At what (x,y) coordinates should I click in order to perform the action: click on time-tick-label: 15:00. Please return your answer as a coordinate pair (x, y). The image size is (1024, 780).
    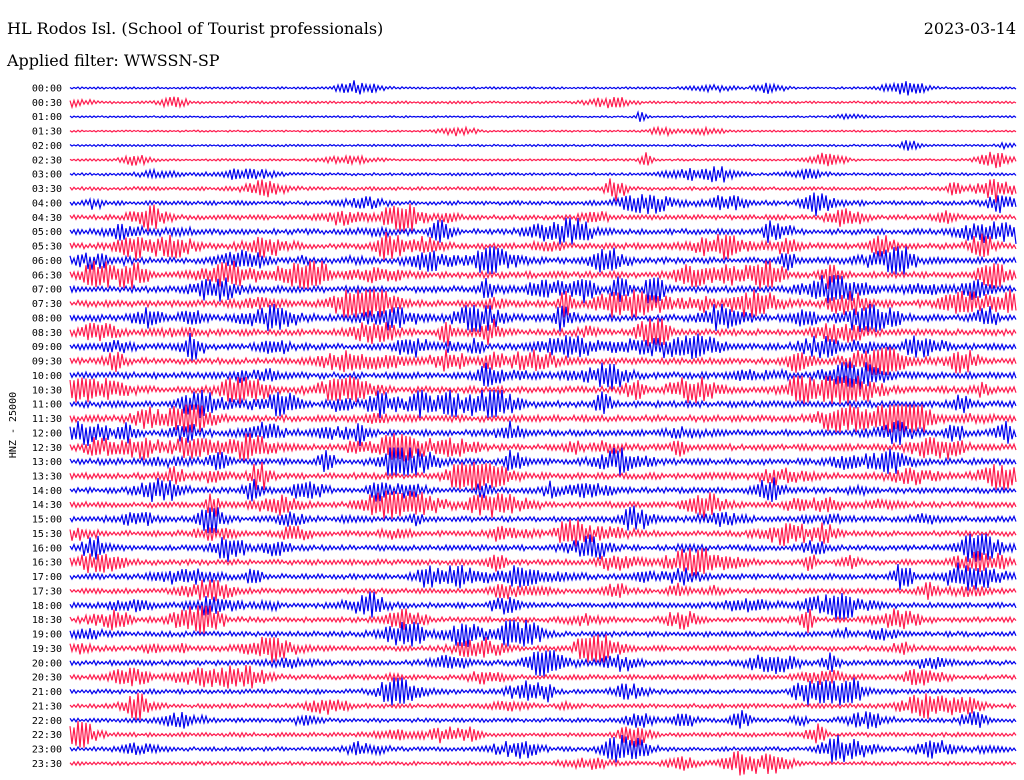
    Looking at the image, I should click on (47, 520).